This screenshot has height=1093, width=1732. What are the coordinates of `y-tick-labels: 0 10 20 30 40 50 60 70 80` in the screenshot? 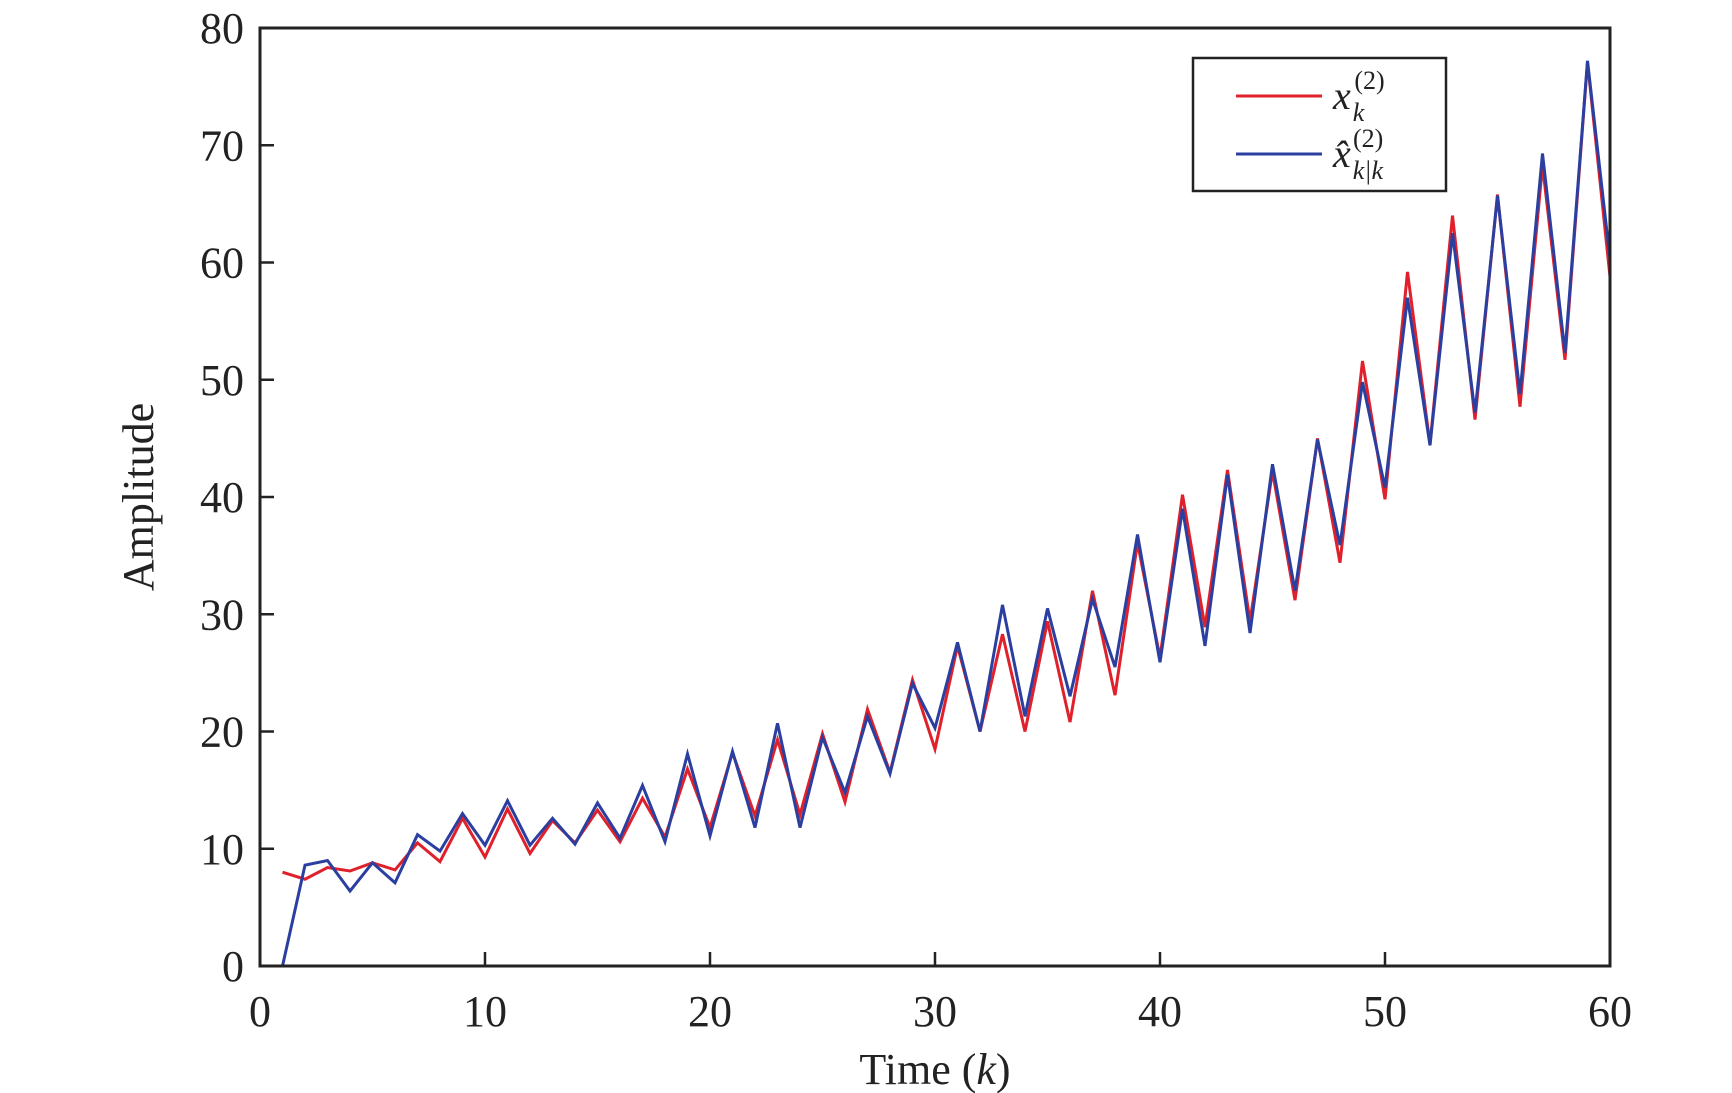 It's located at (222, 497).